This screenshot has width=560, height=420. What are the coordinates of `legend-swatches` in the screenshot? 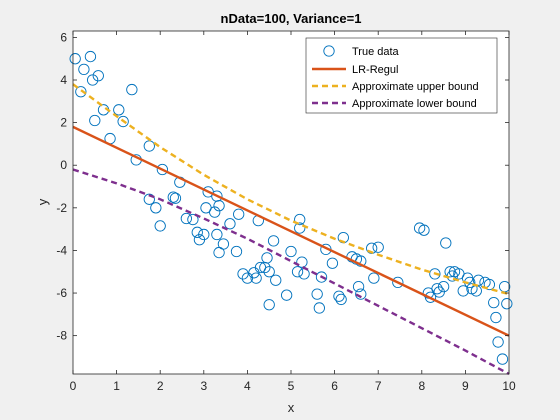 It's located at (329, 75).